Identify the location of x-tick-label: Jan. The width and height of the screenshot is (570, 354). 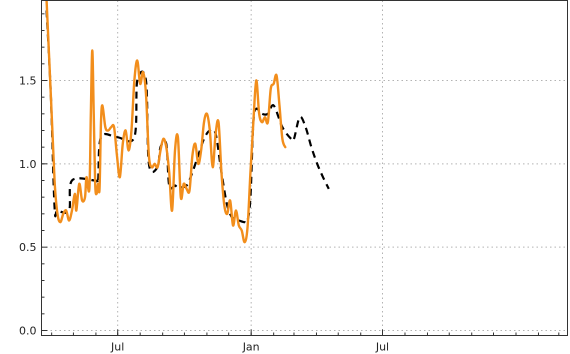
(251, 347).